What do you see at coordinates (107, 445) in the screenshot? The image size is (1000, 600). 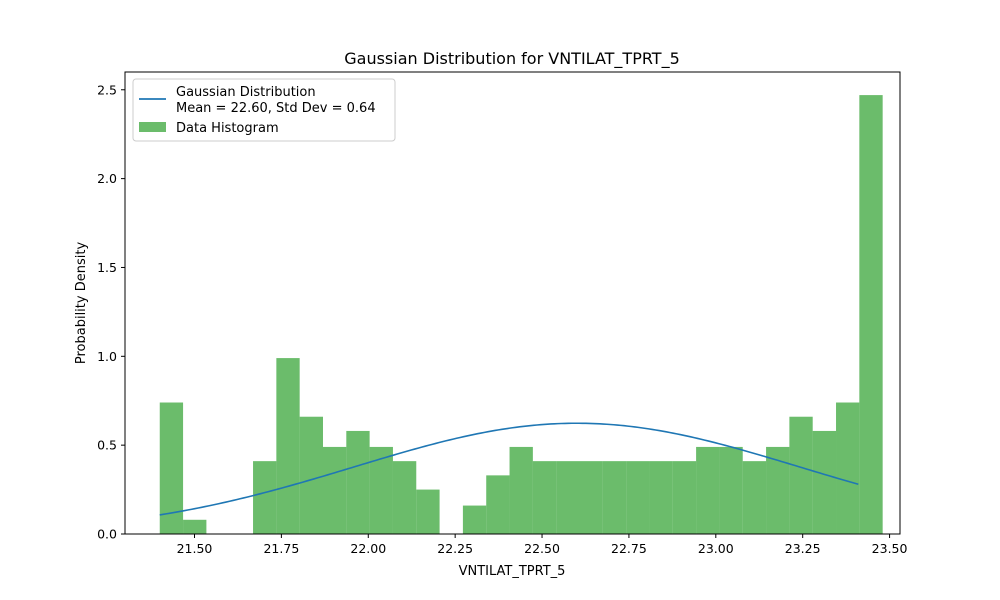 I see `y-tick-label: 0.5` at bounding box center [107, 445].